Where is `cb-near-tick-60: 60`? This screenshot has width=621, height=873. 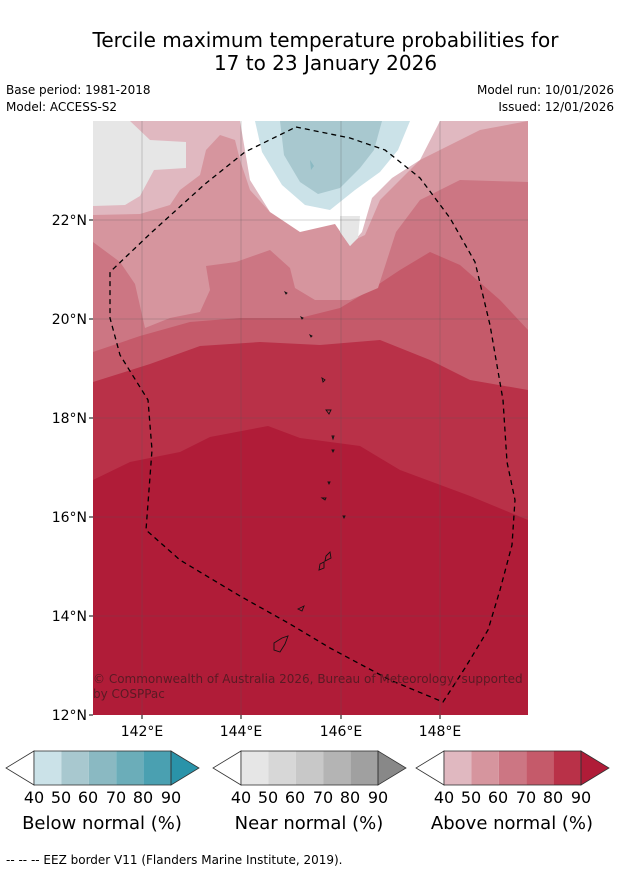 cb-near-tick-60: 60 is located at coordinates (295, 797).